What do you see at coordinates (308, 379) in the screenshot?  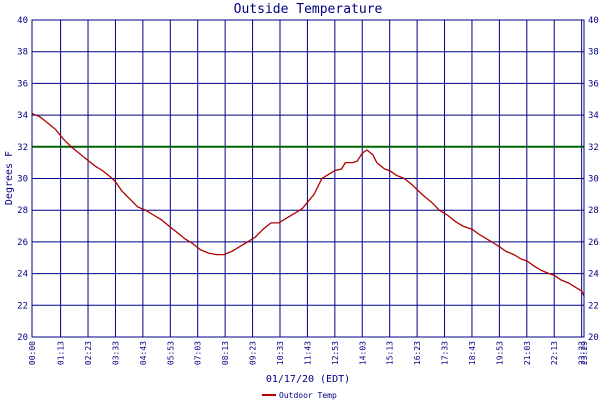 I see `x-axis-label: 01/17/20 (EDT)` at bounding box center [308, 379].